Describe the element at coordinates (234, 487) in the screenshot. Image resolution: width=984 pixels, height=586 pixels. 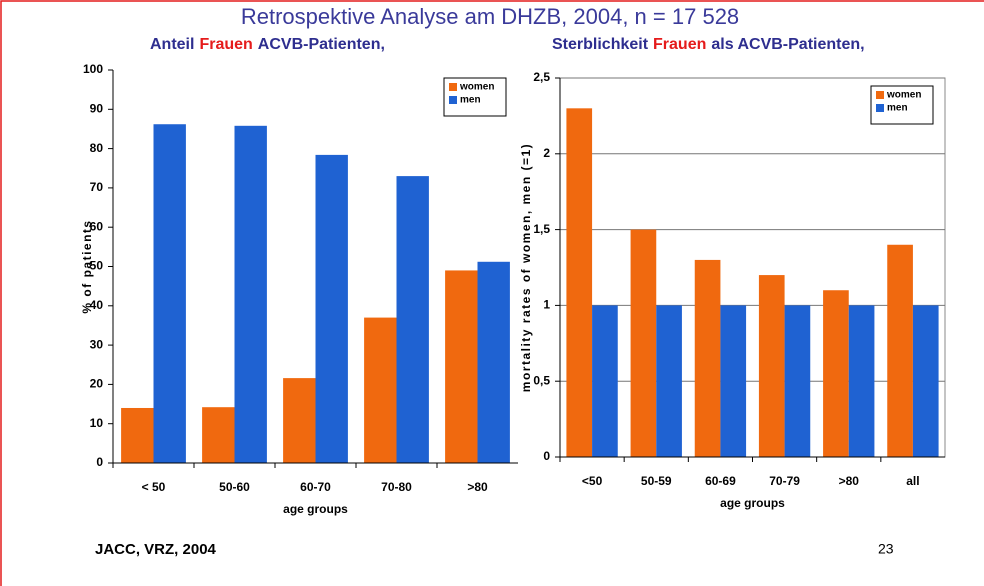
I see `x-tick-label: 50-60` at that location.